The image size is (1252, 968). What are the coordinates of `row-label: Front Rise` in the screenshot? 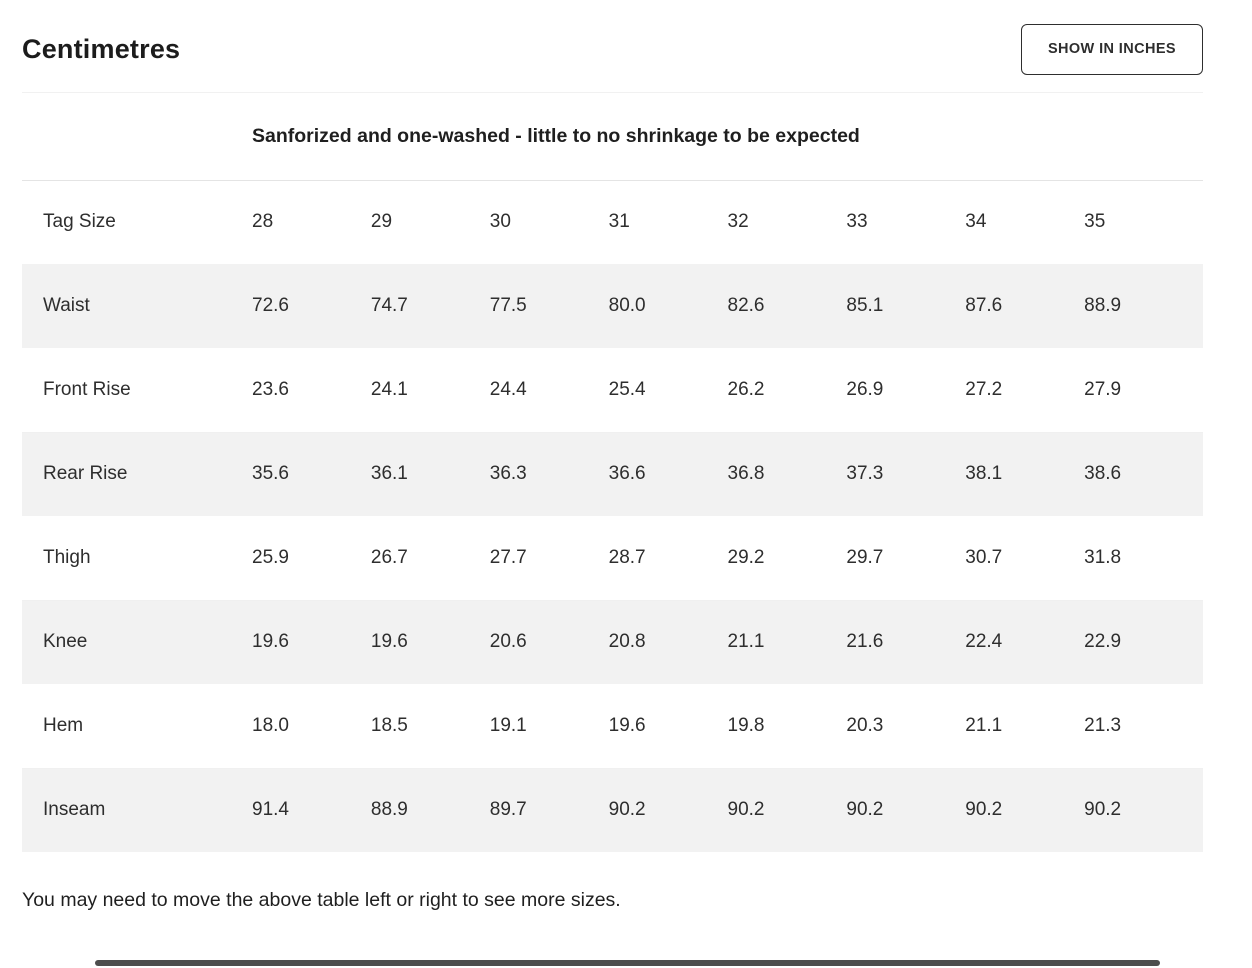 It's located at (87, 389).